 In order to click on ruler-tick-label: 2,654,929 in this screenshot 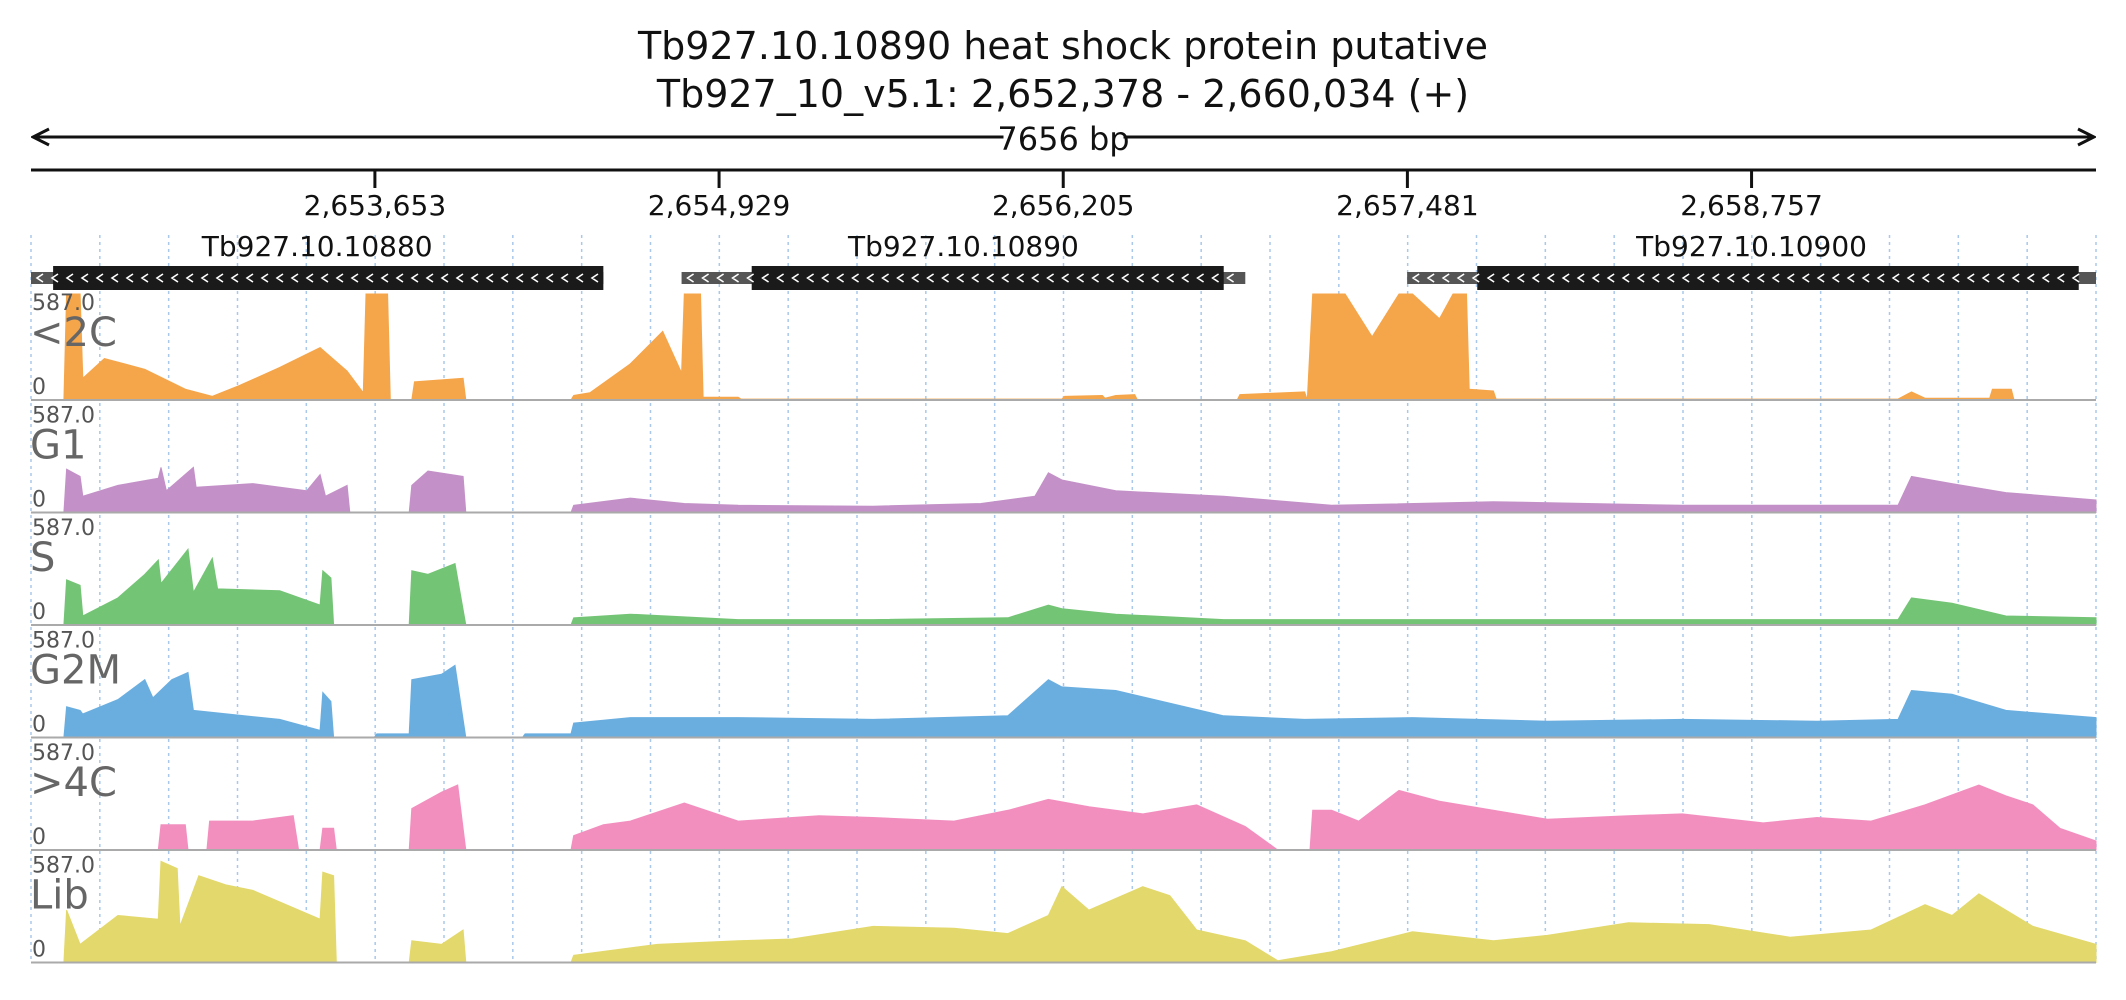, I will do `click(719, 205)`.